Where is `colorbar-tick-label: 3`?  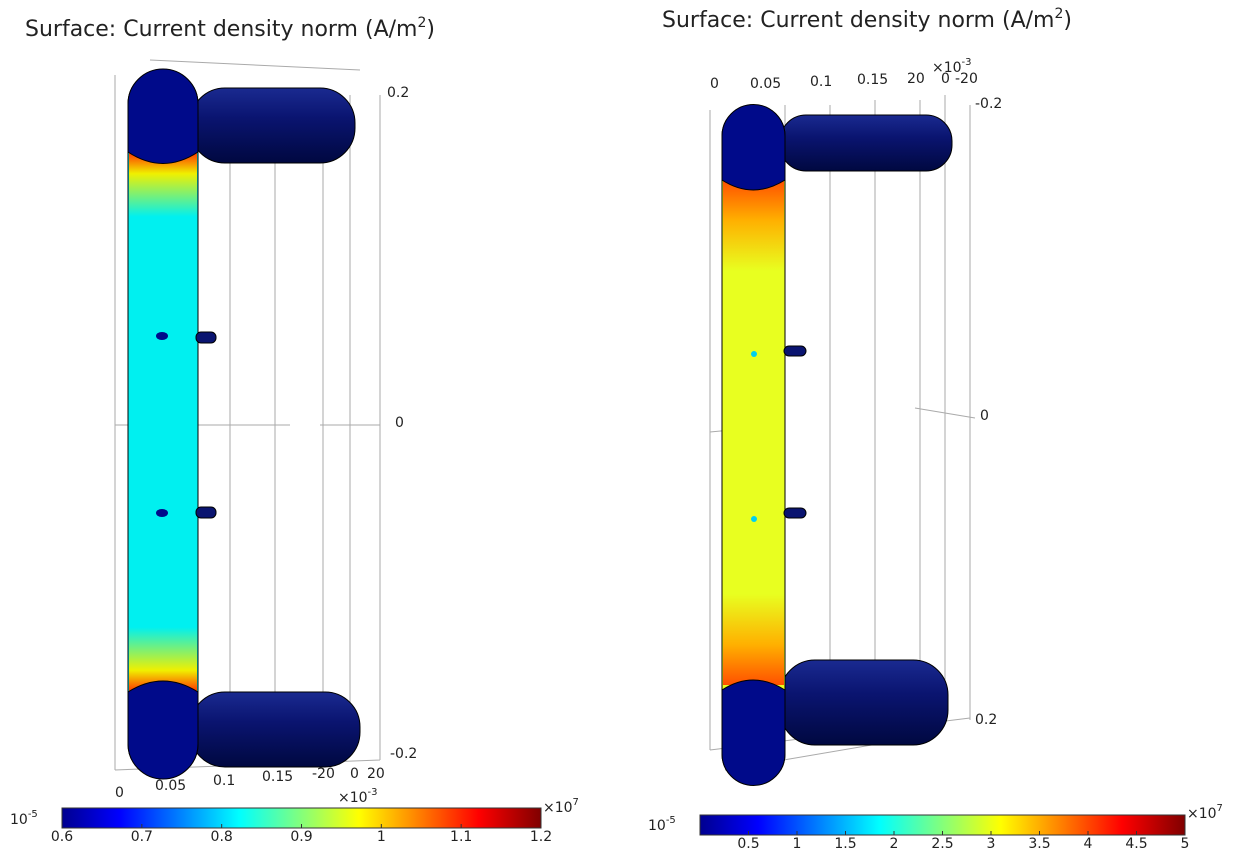
colorbar-tick-label: 3 is located at coordinates (991, 843).